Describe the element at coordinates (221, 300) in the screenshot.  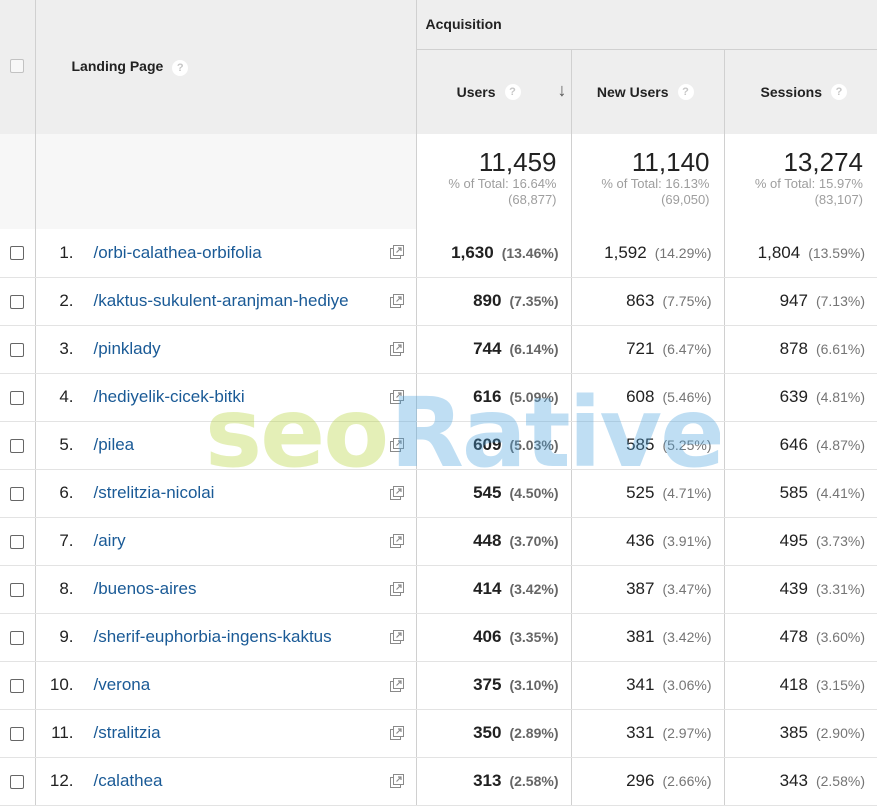
I see `landing-page-link: /kaktus-sukulent-aranjman-hediye` at that location.